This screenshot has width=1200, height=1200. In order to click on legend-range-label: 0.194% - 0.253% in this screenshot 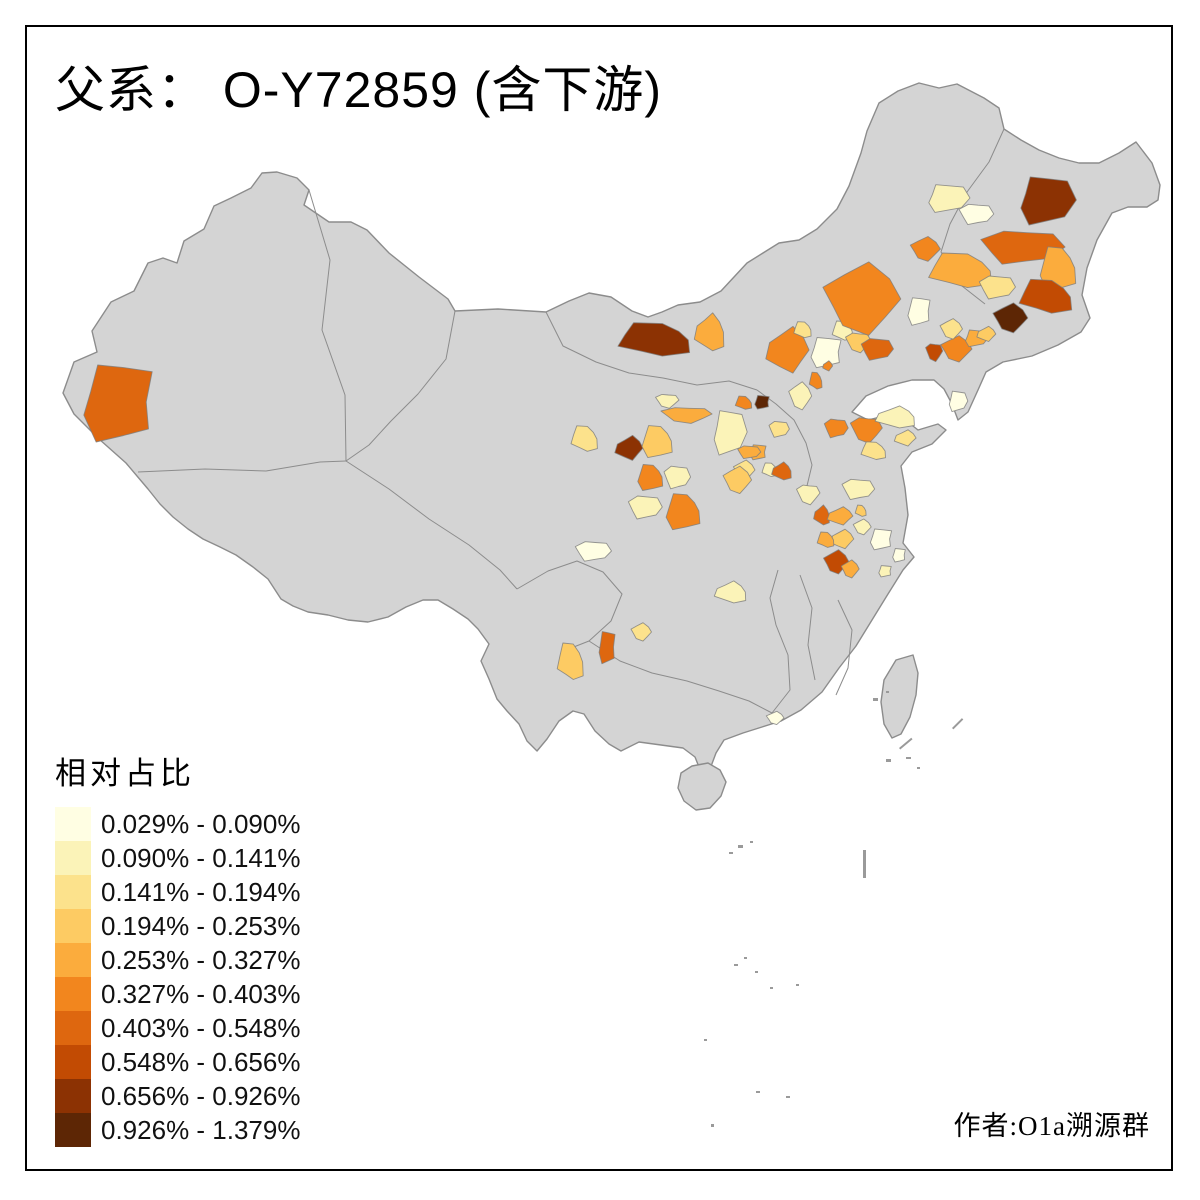, I will do `click(201, 925)`.